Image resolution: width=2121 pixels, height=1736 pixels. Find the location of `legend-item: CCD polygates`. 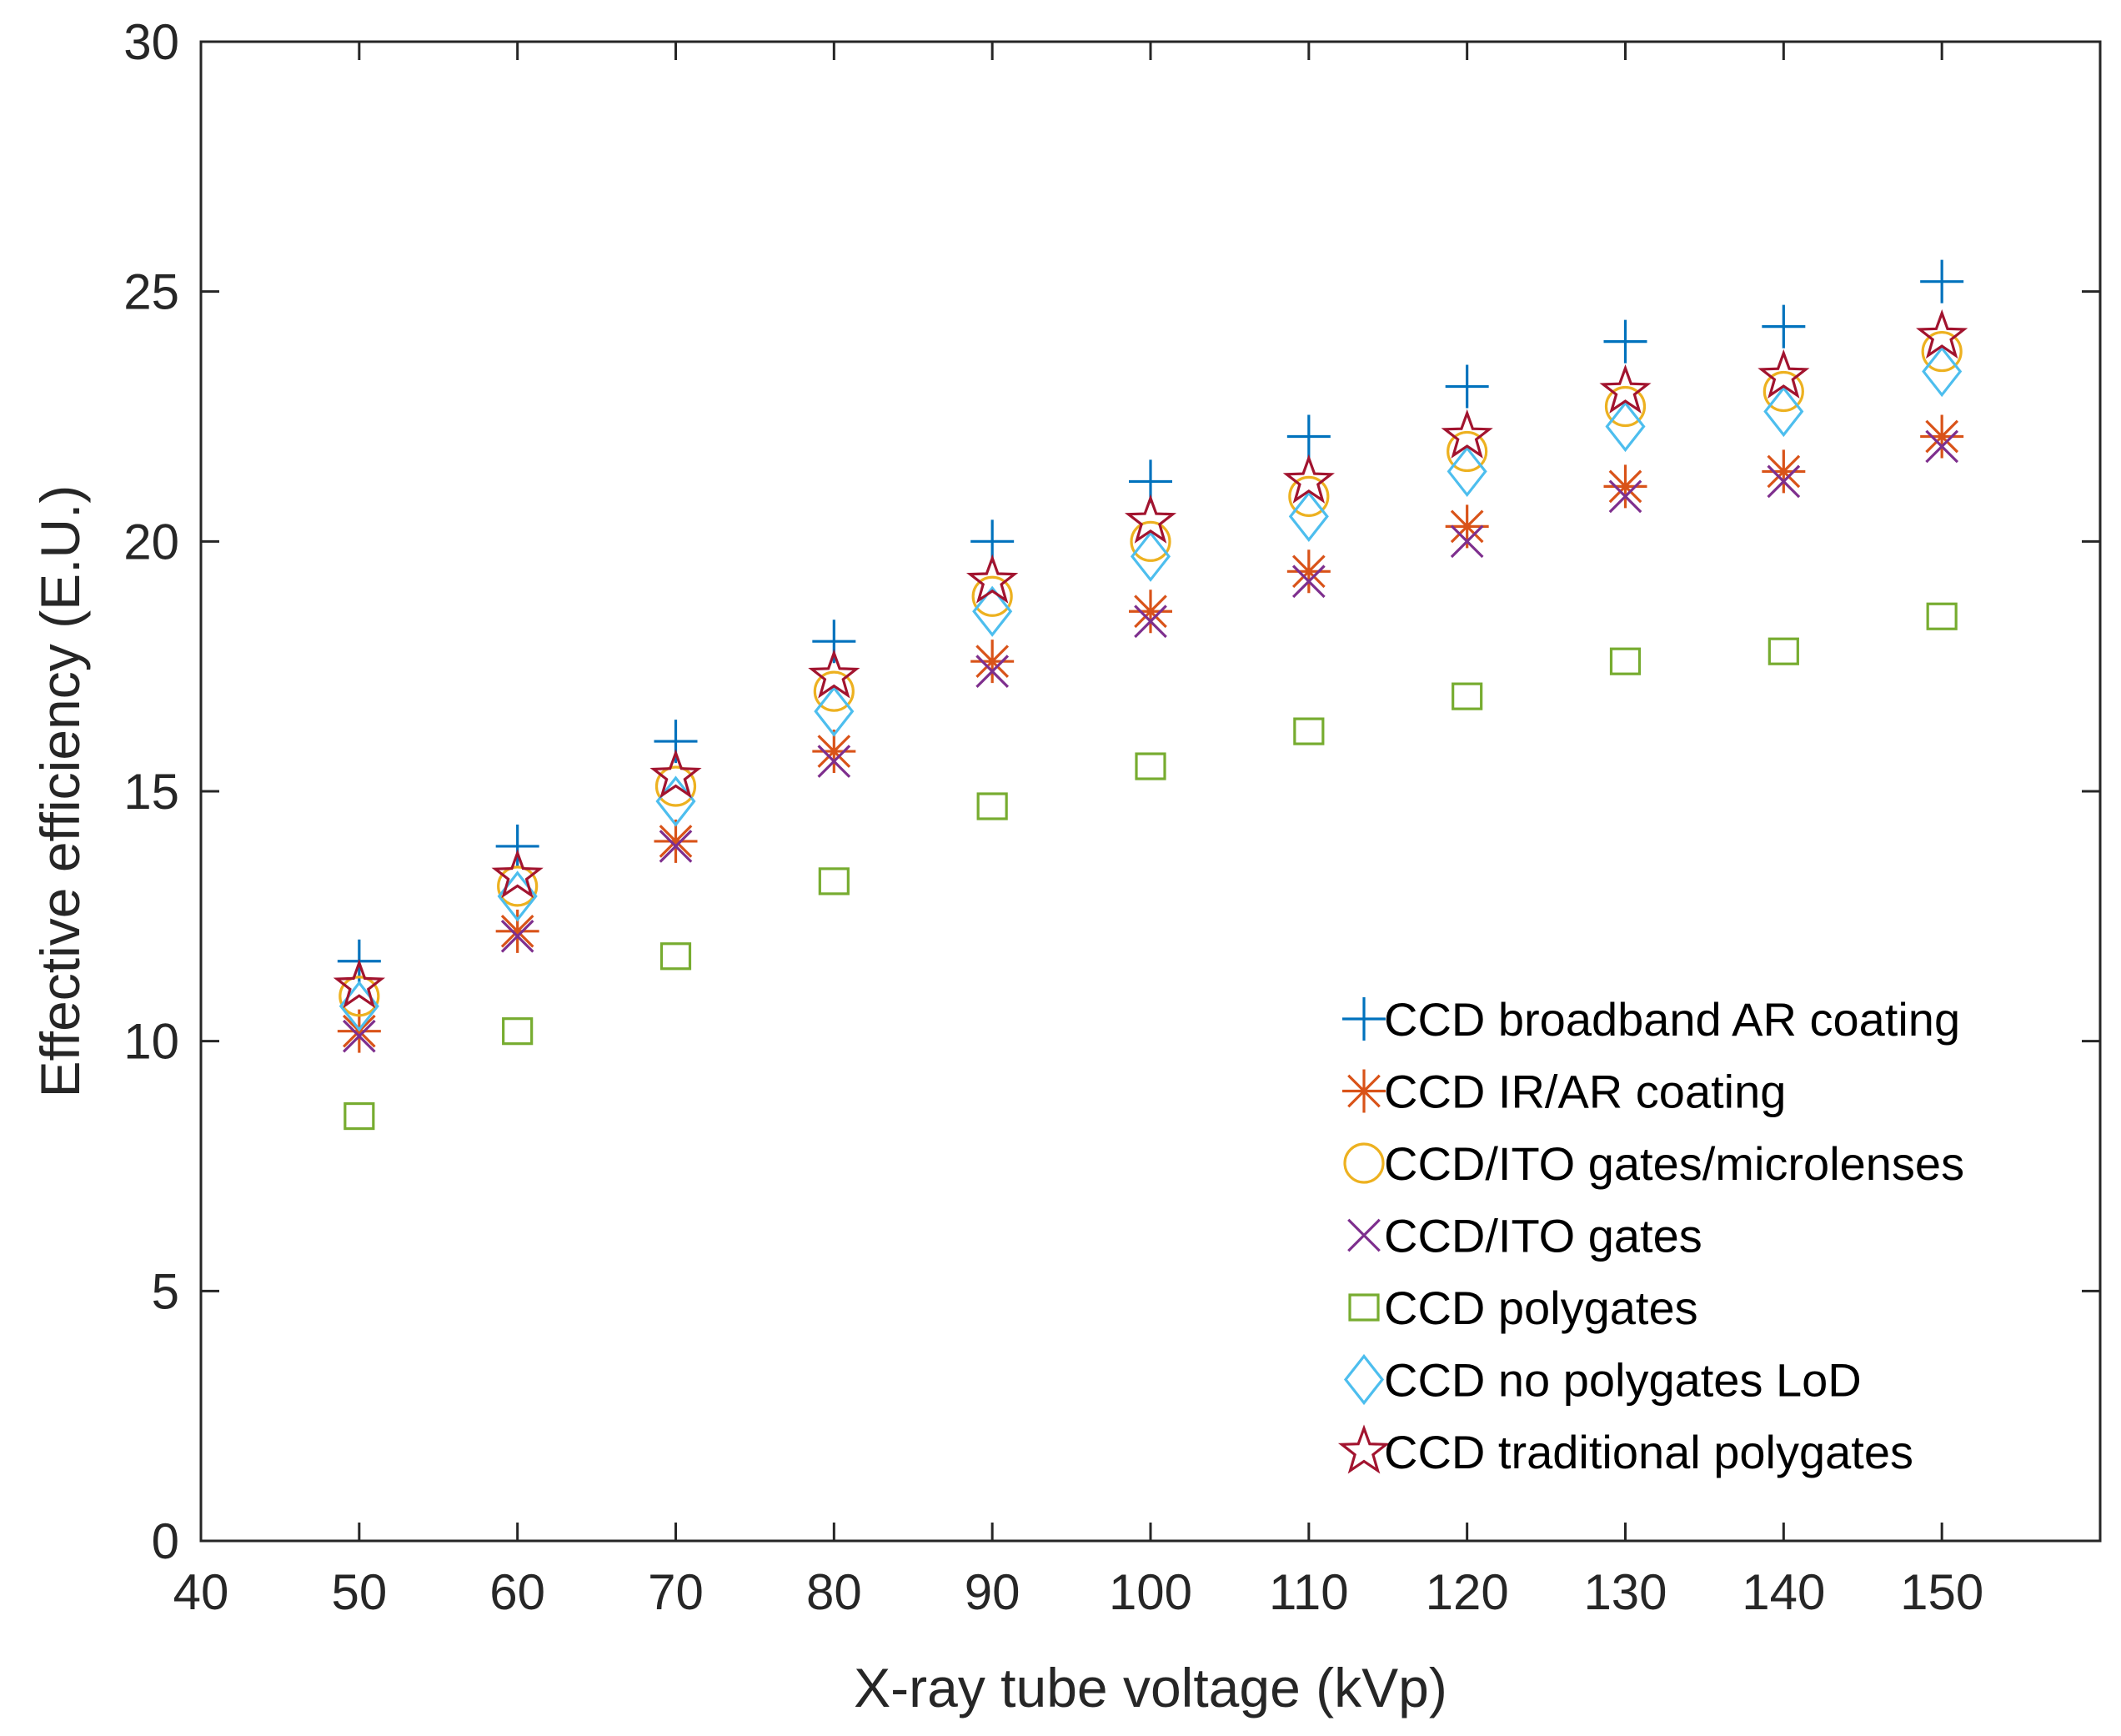

legend-item: CCD polygates is located at coordinates (1523, 1308).